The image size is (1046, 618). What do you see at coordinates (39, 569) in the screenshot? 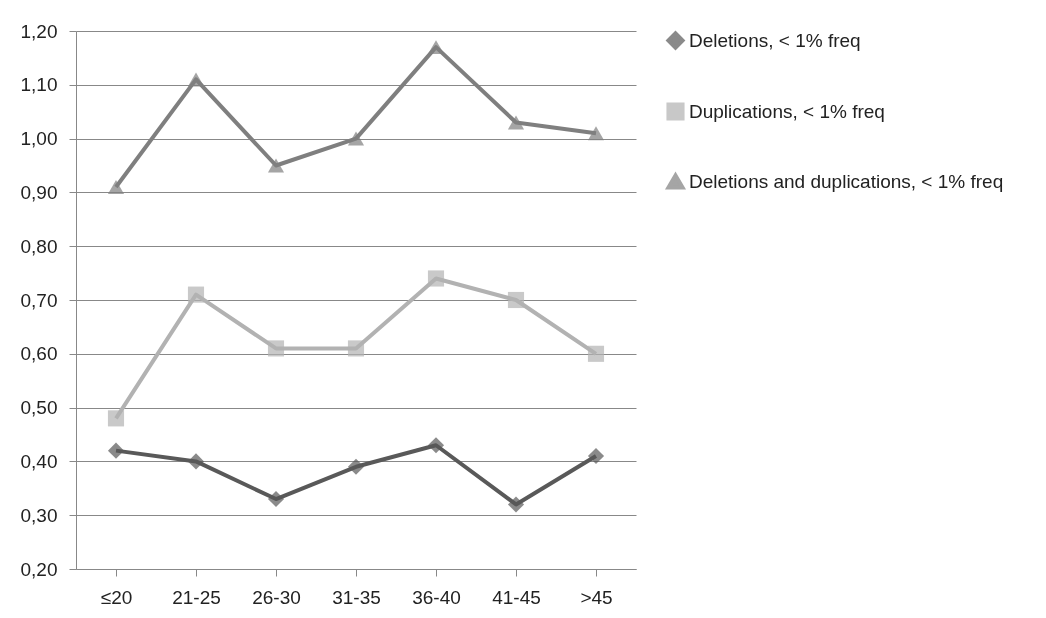
I see `y-tick-label: 0,20` at bounding box center [39, 569].